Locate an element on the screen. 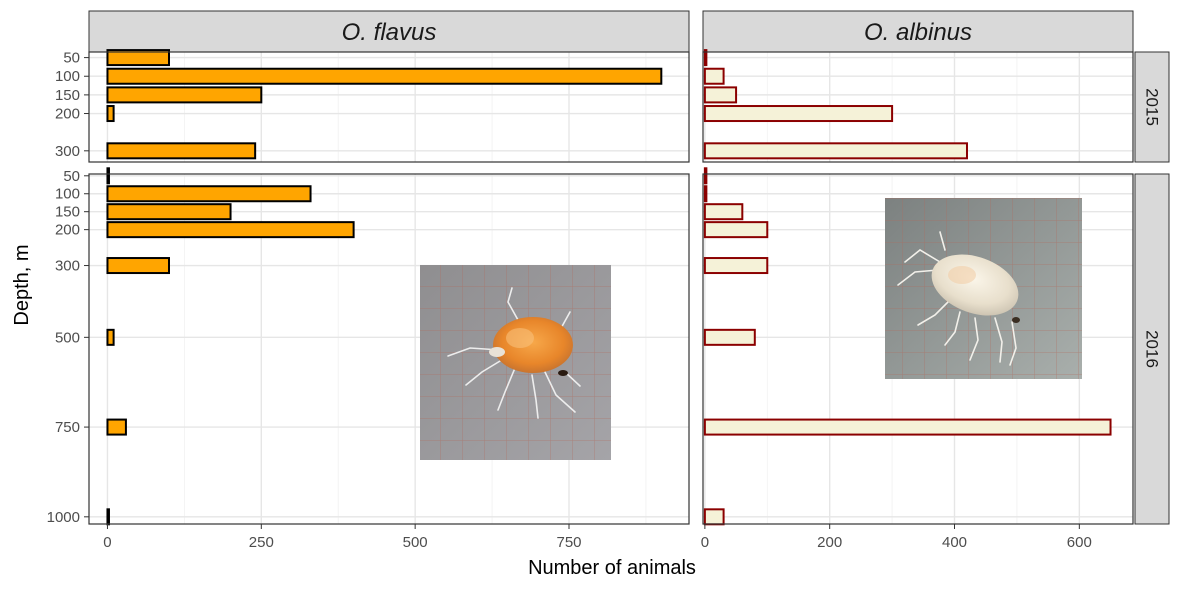  panel-albinus-2015 is located at coordinates (918, 106).